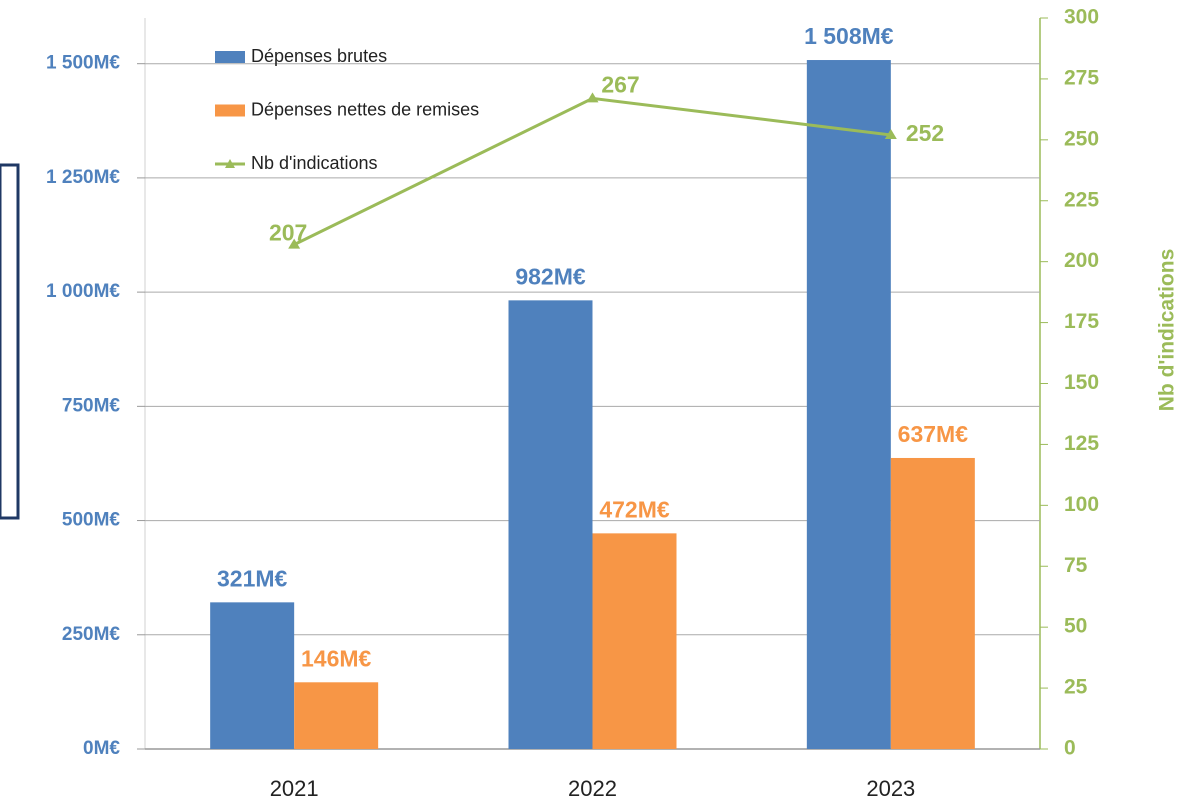 Image resolution: width=1191 pixels, height=804 pixels. I want to click on bar-value-label: 472M€, so click(634, 509).